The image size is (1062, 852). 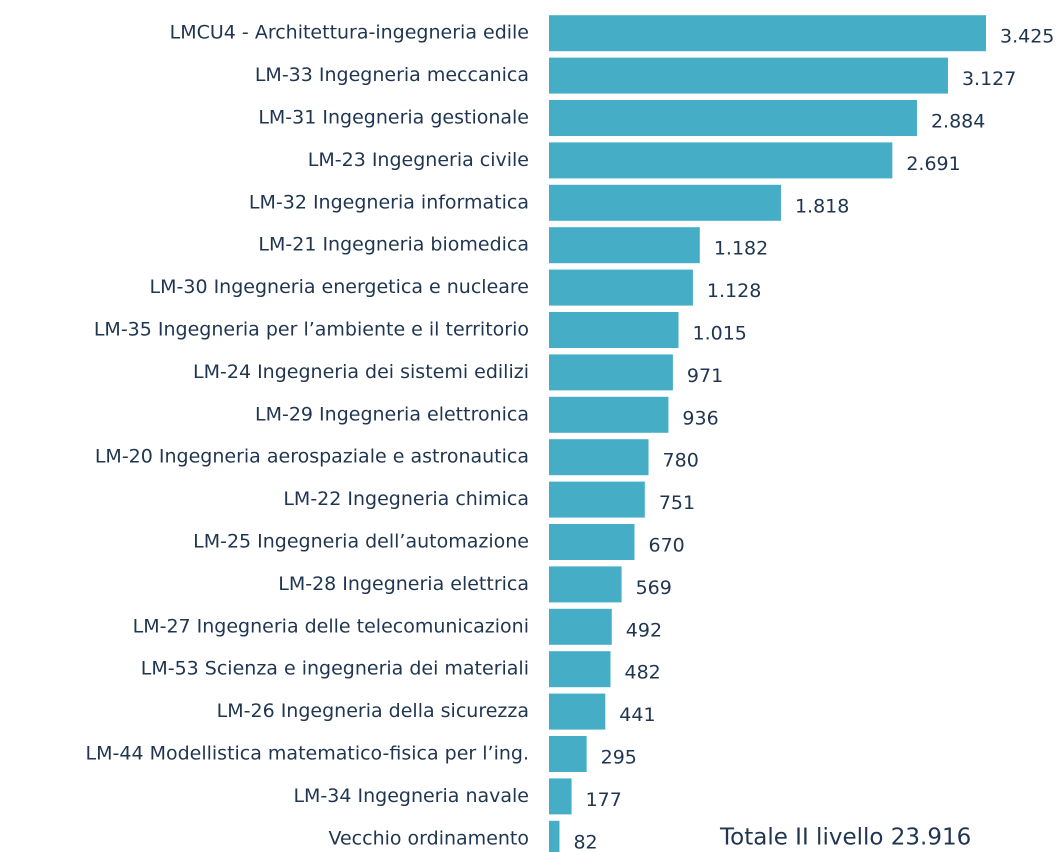 What do you see at coordinates (585, 841) in the screenshot?
I see `value-label: 82` at bounding box center [585, 841].